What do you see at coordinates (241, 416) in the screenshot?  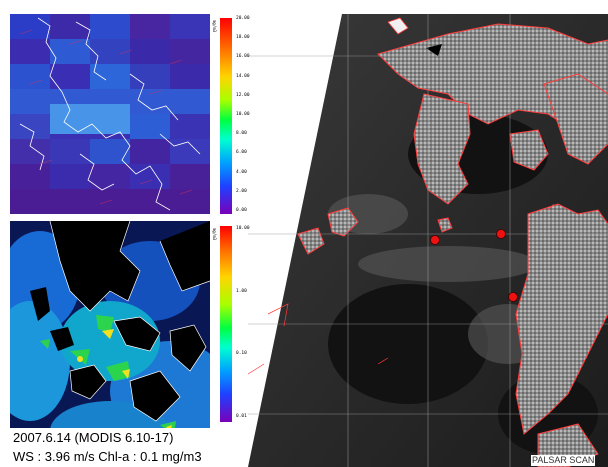 I see `colorbar-bottom-tick-label: 0.01` at bounding box center [241, 416].